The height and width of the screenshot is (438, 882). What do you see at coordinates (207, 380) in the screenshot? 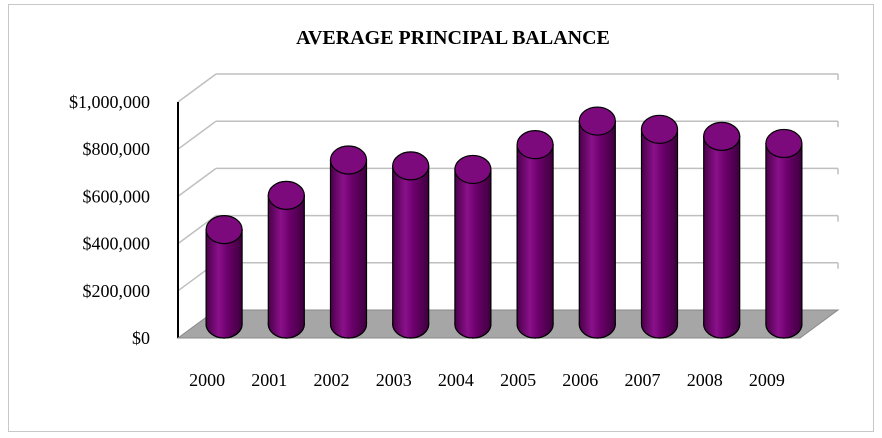
I see `x-tick-label: 2000` at bounding box center [207, 380].